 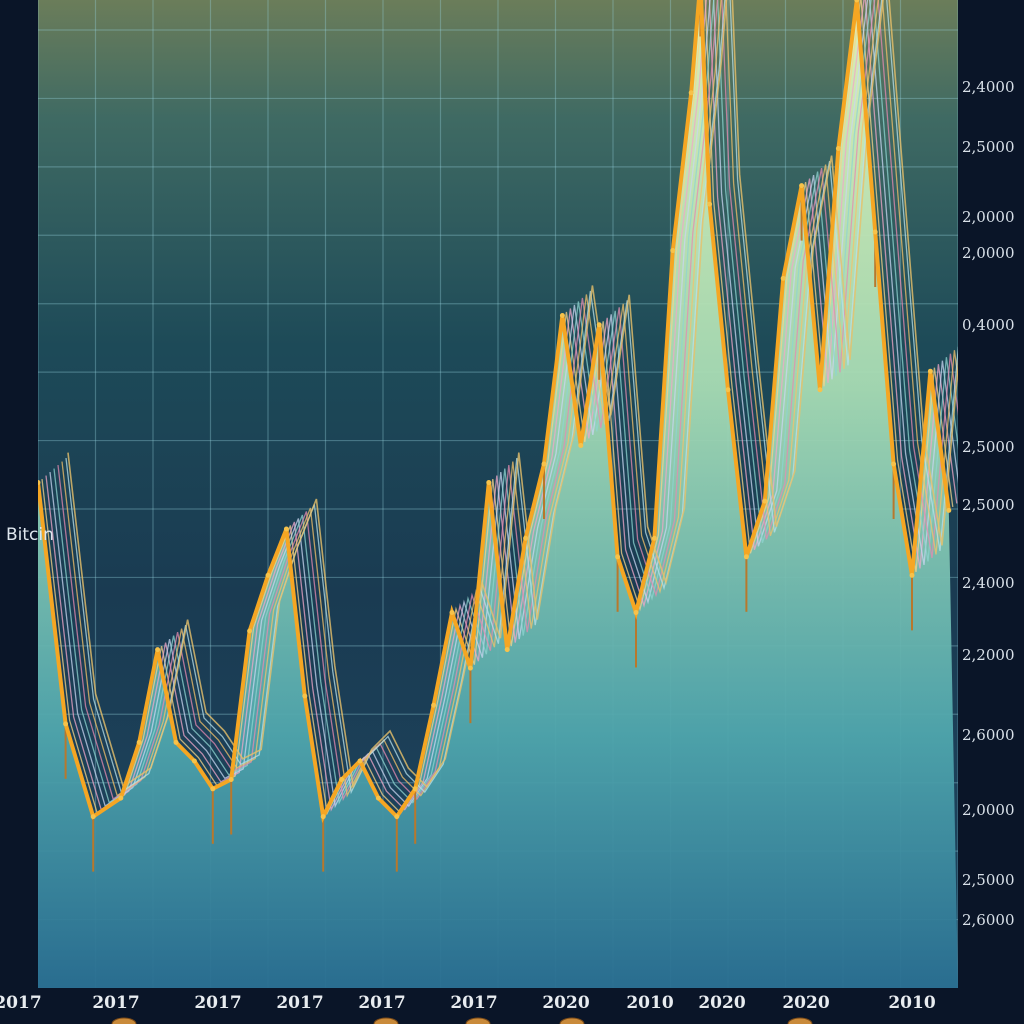 What do you see at coordinates (30, 535) in the screenshot?
I see `y-axis-label: Bitcin` at bounding box center [30, 535].